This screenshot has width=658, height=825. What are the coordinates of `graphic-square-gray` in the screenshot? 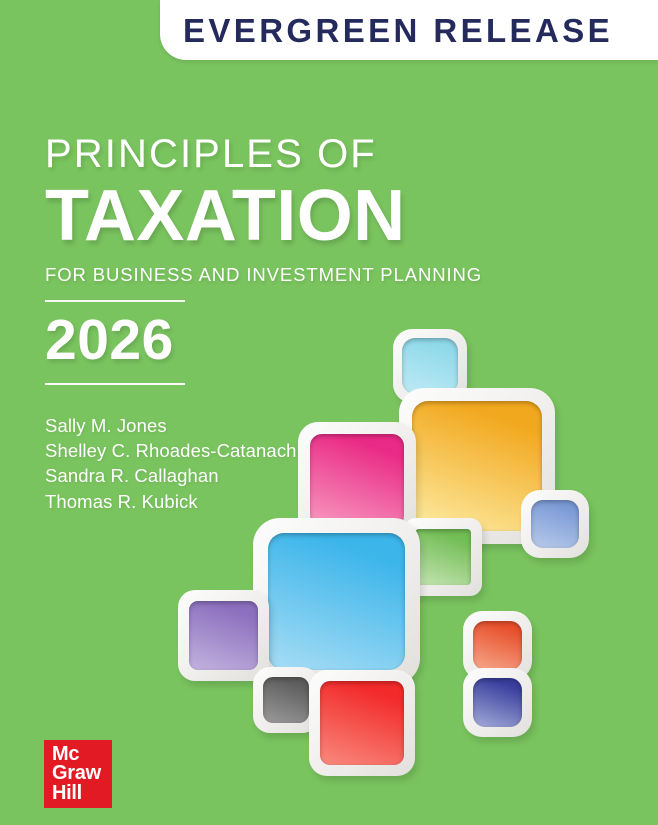 It's located at (286, 700).